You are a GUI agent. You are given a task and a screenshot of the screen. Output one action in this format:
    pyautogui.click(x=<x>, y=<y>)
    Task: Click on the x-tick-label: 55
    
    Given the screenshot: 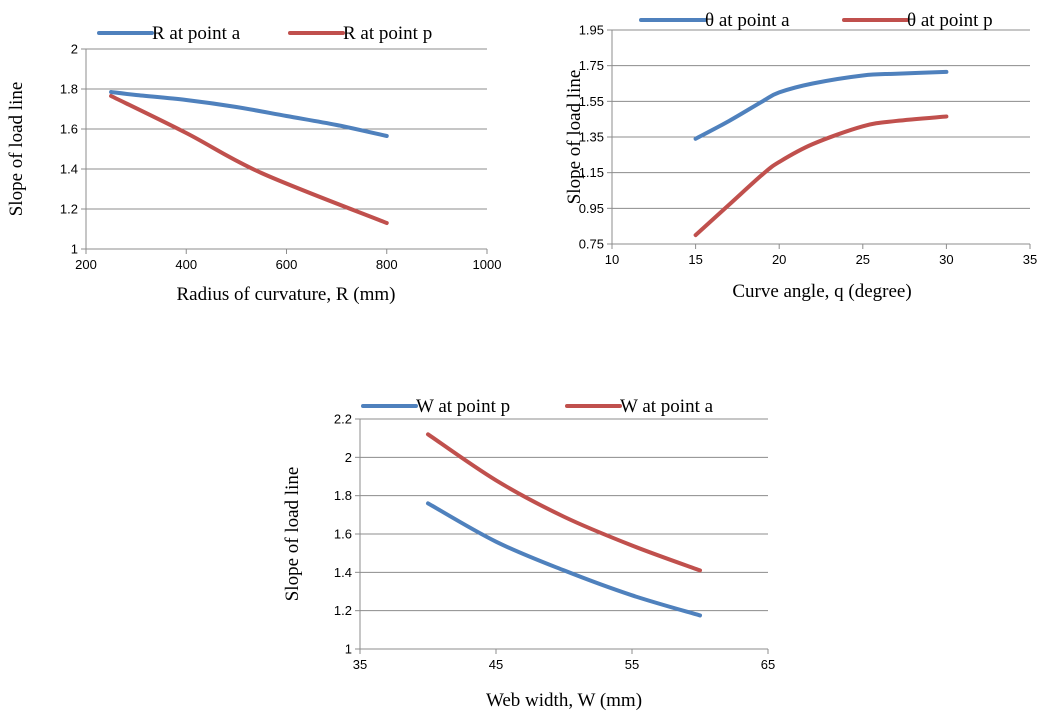 What is the action you would take?
    pyautogui.click(x=632, y=664)
    